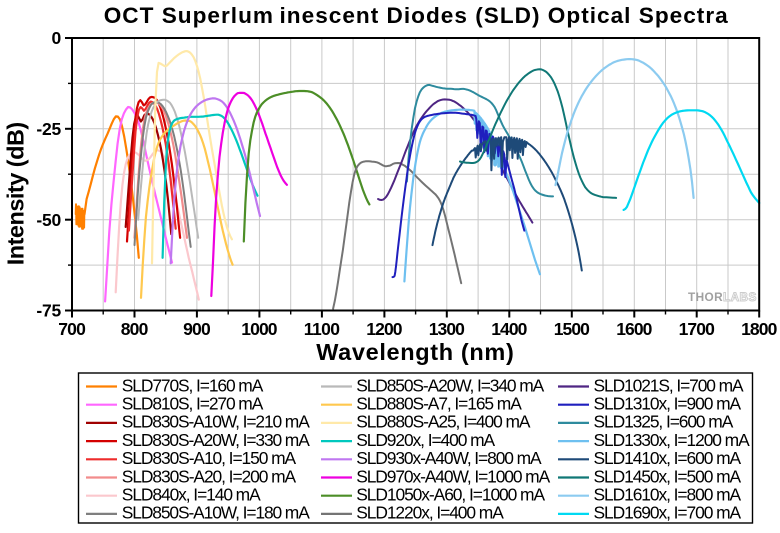  Describe the element at coordinates (384, 329) in the screenshot. I see `svg-text: 1200` at that location.